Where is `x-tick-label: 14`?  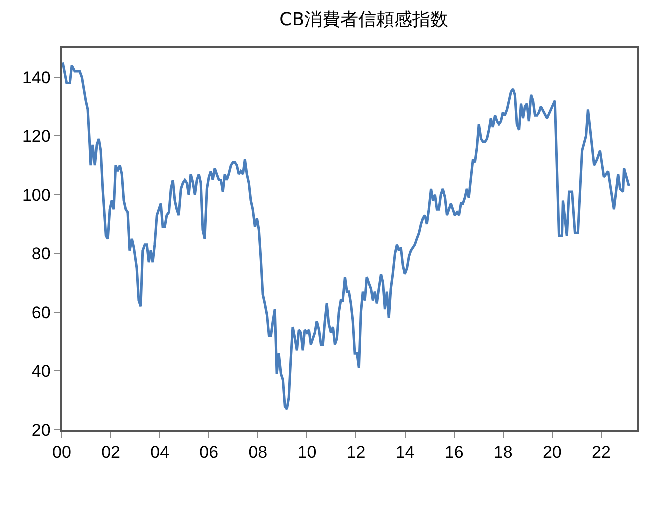 x-tick-label: 14 is located at coordinates (405, 452).